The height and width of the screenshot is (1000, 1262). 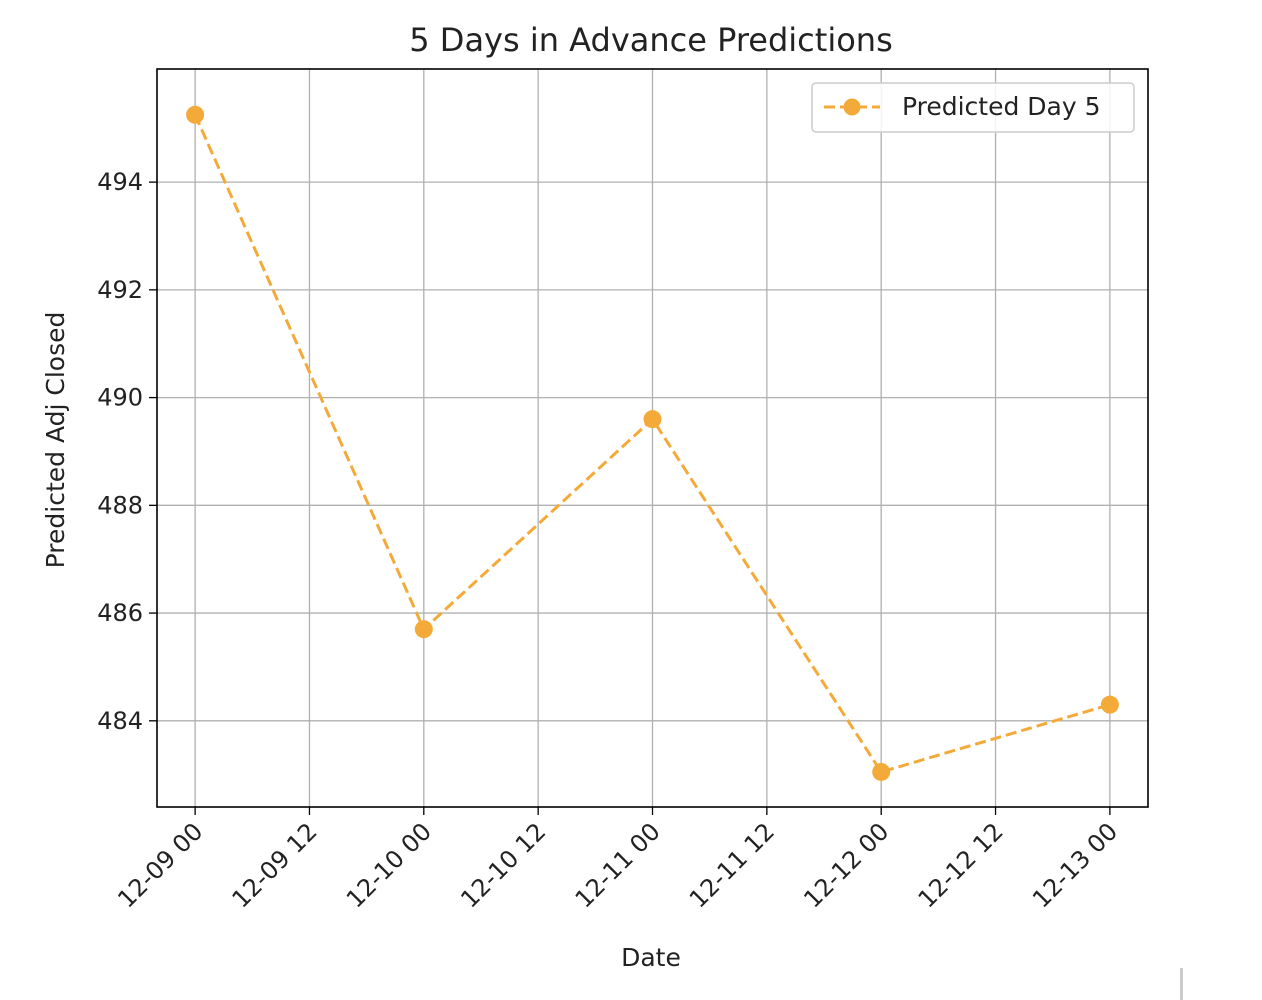 What do you see at coordinates (389, 865) in the screenshot?
I see `x-tick-label: 12-10 00` at bounding box center [389, 865].